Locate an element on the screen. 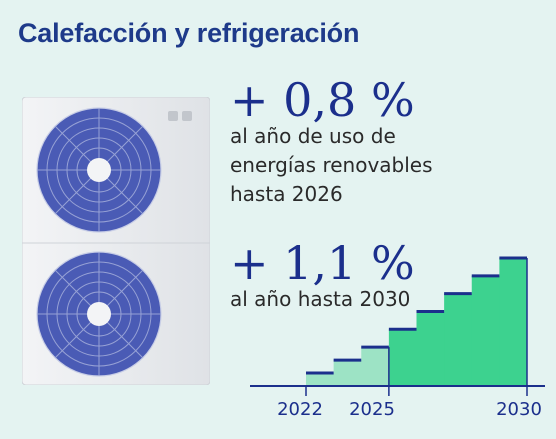  step-bar-2024 is located at coordinates (347, 373).